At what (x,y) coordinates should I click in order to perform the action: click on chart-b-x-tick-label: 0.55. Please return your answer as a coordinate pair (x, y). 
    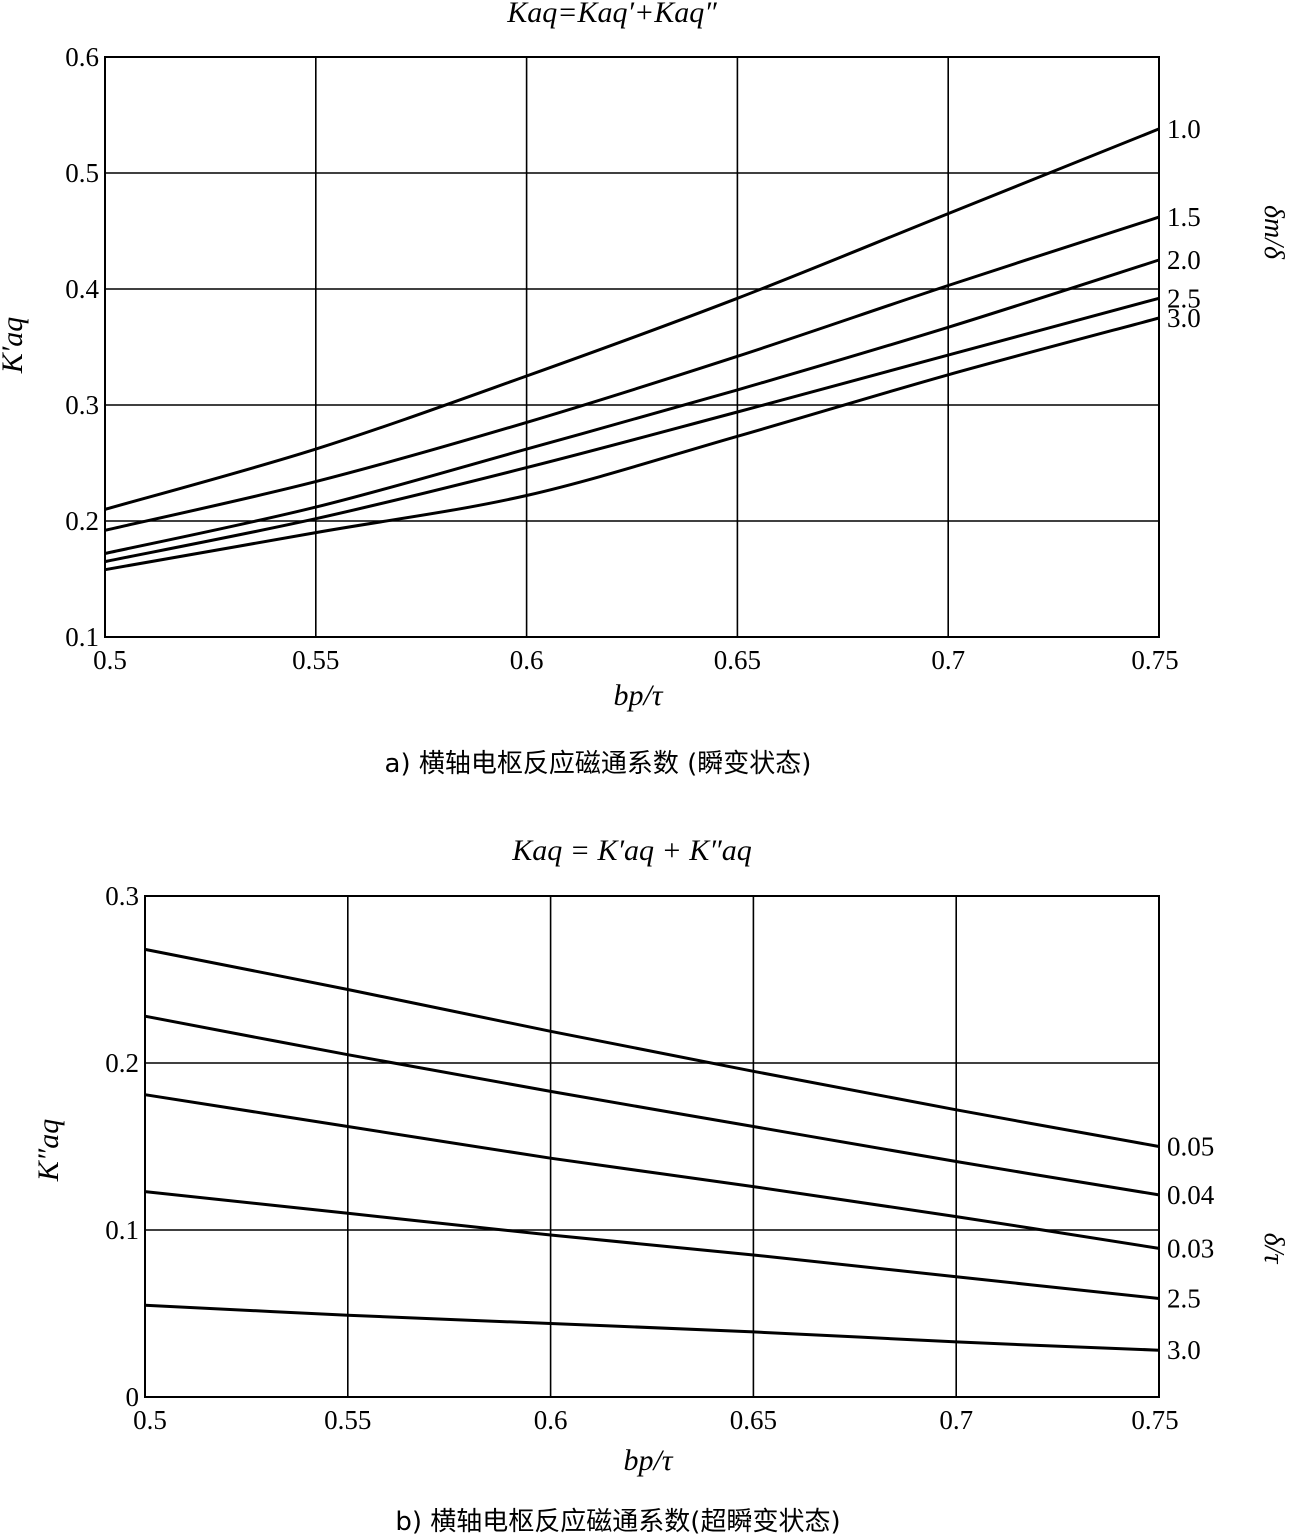
    Looking at the image, I should click on (347, 1420).